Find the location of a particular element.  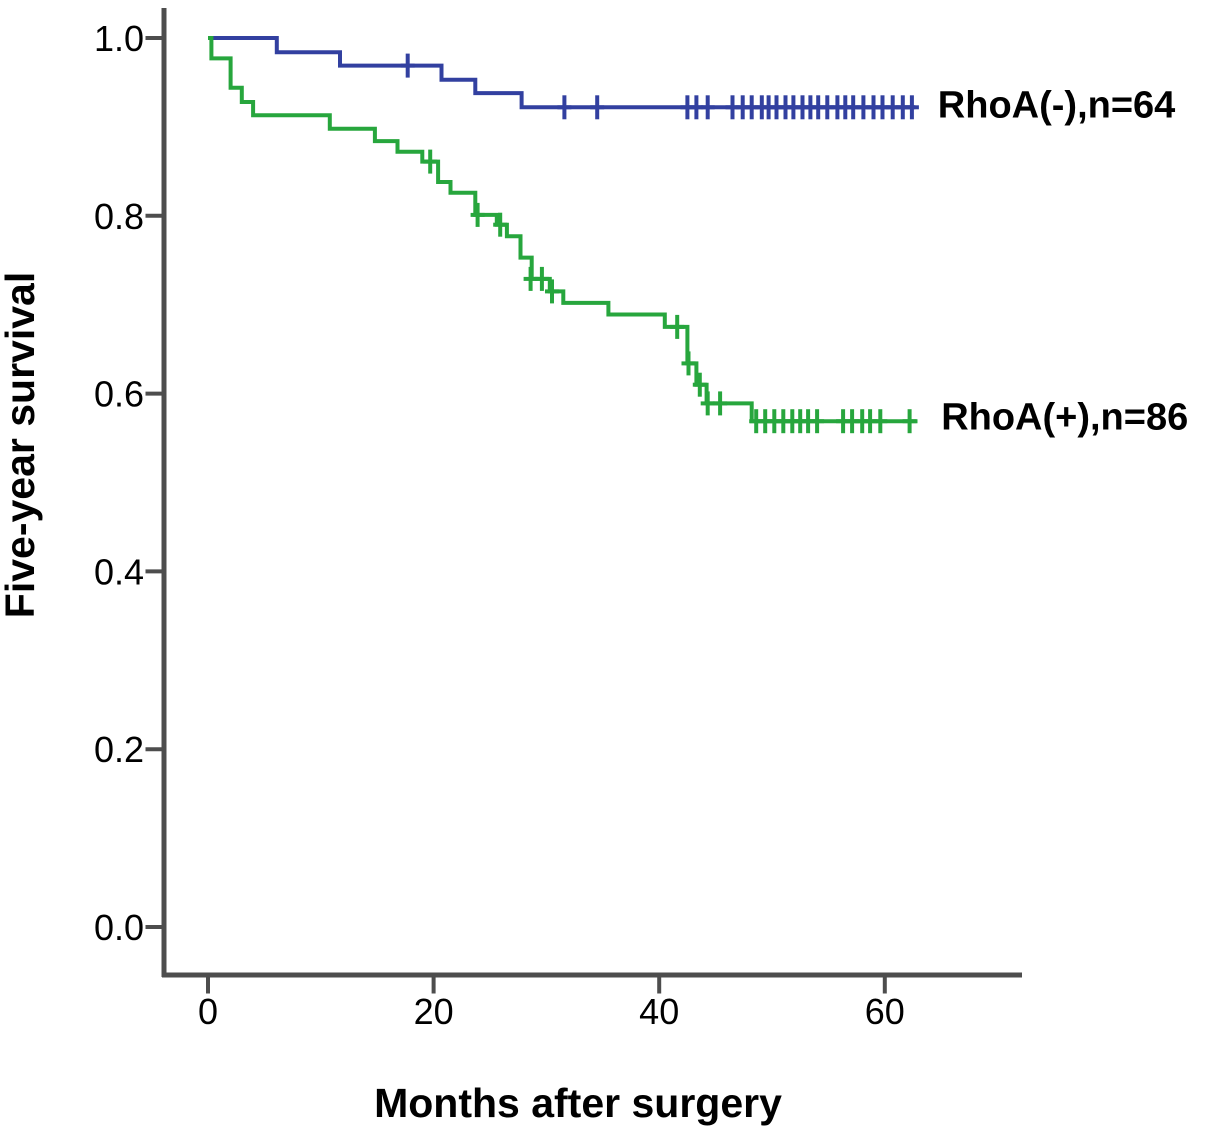

y-tick-label: 1.0 is located at coordinates (119, 38).